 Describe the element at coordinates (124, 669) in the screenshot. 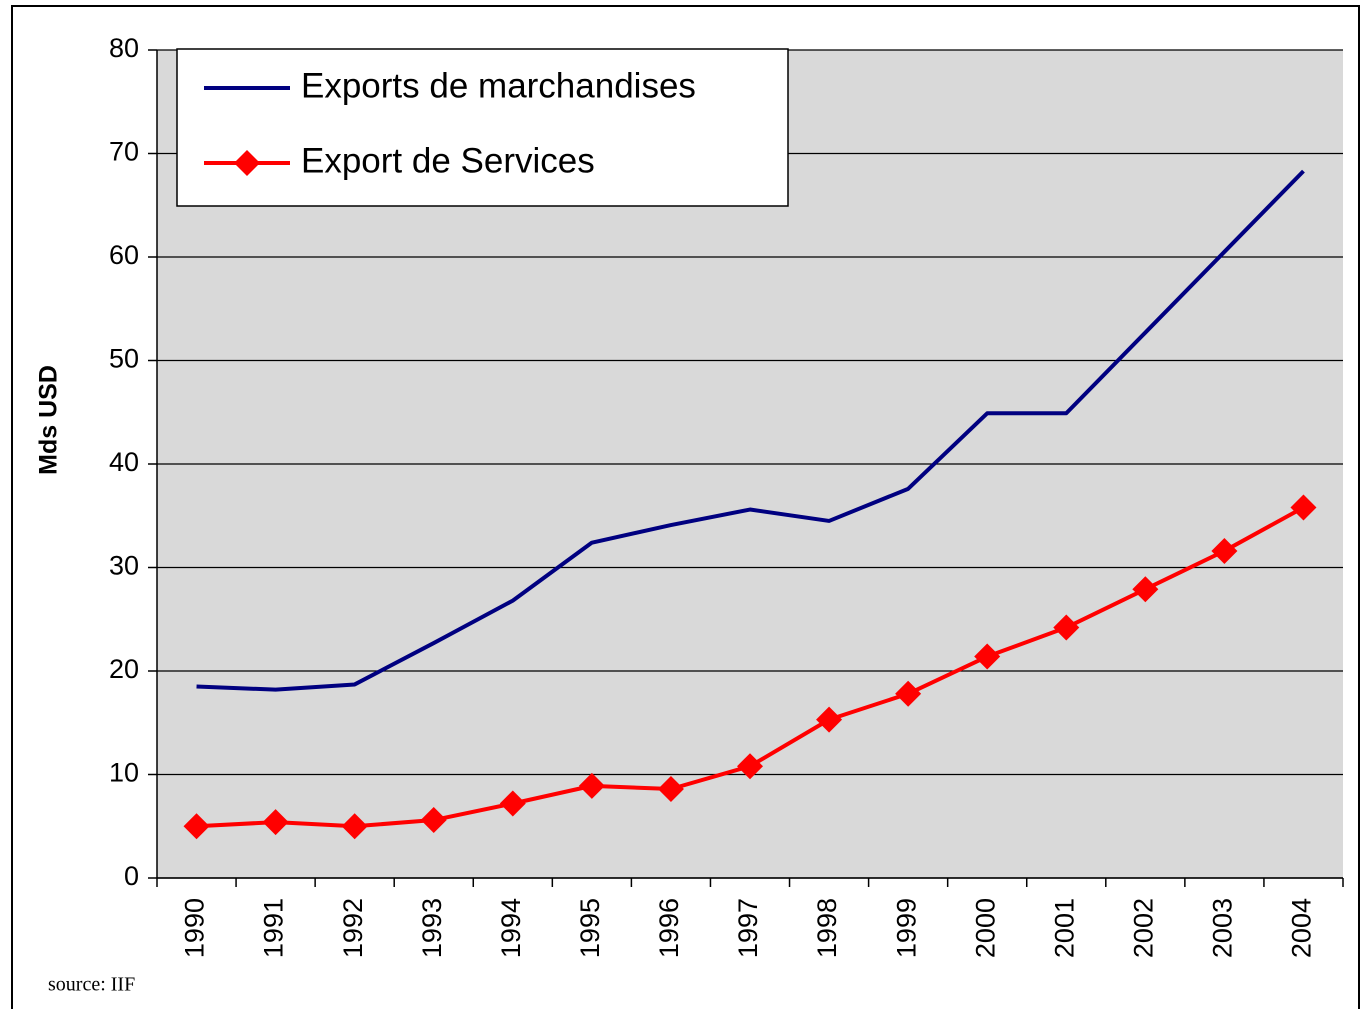

I see `y-tick-label: 20` at that location.